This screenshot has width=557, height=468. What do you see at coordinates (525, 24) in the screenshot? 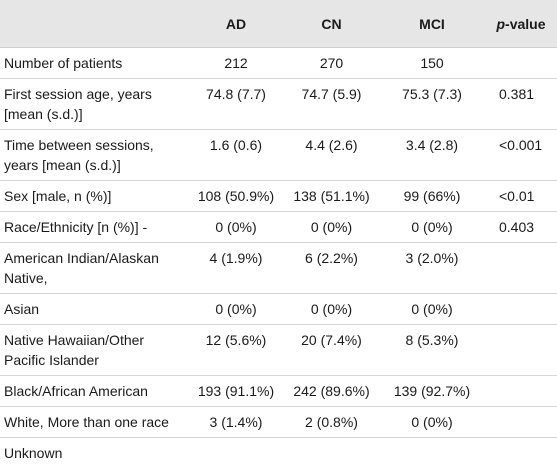
I see `header-p-suffix: -value` at bounding box center [525, 24].